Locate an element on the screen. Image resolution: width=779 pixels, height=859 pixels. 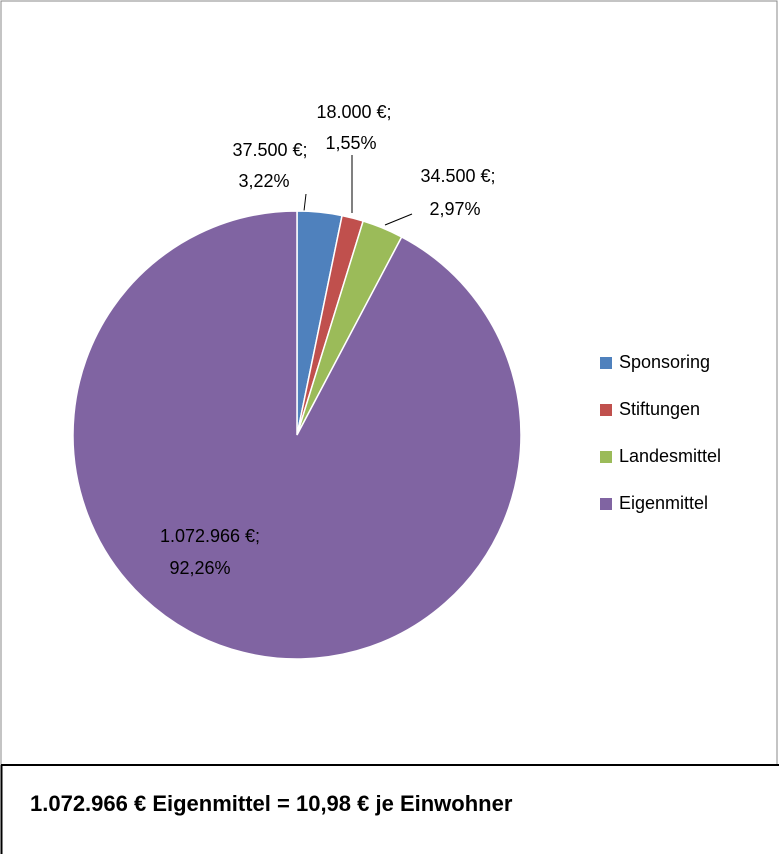
data-label: 2,97% is located at coordinates (454, 209).